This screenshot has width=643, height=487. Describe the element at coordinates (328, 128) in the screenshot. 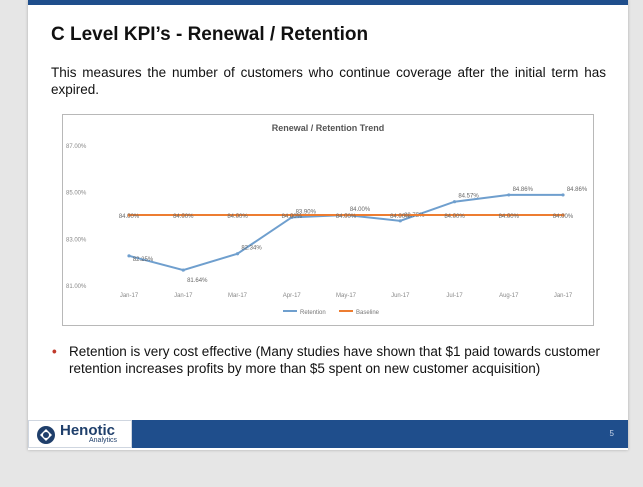

I see `chart-title: Renewal / Retention Trend` at that location.